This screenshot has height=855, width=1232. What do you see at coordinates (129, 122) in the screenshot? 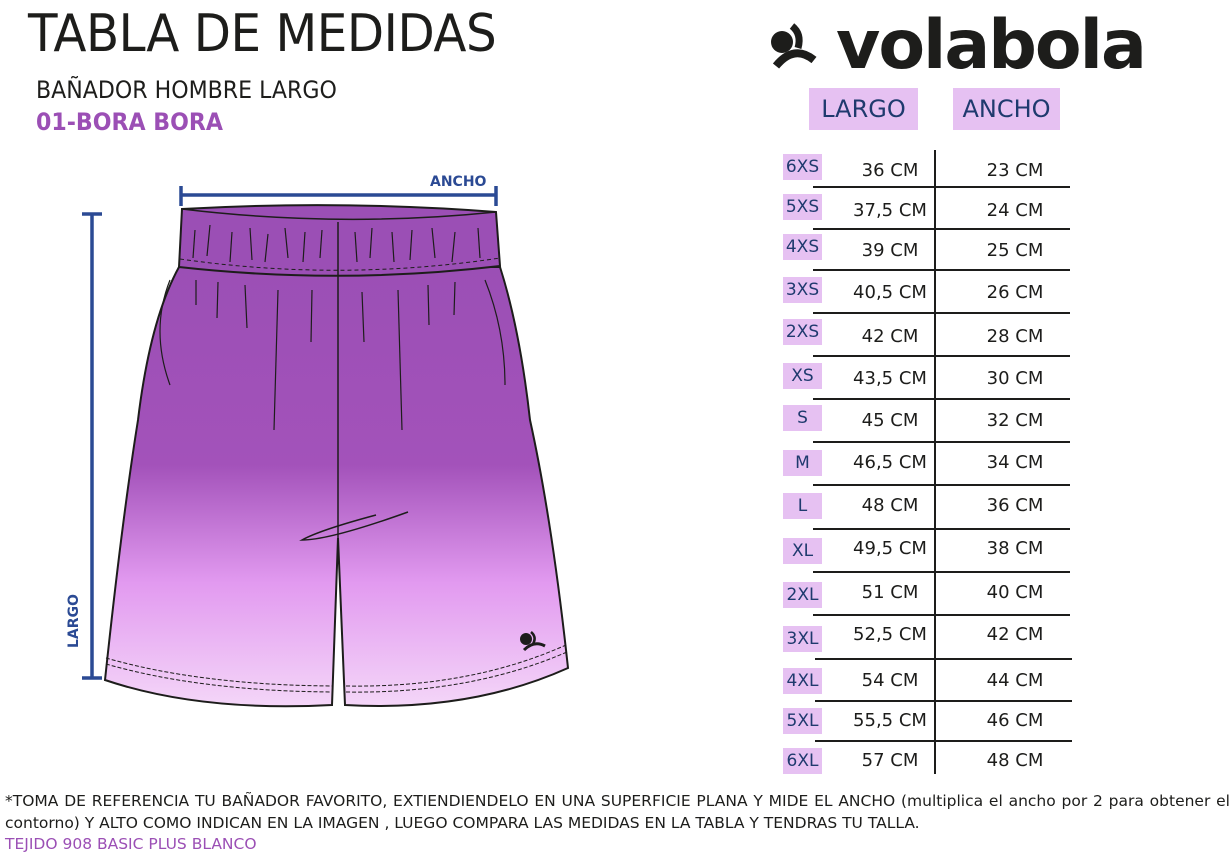
I see `product-code: 01-BORA BORA` at bounding box center [129, 122].